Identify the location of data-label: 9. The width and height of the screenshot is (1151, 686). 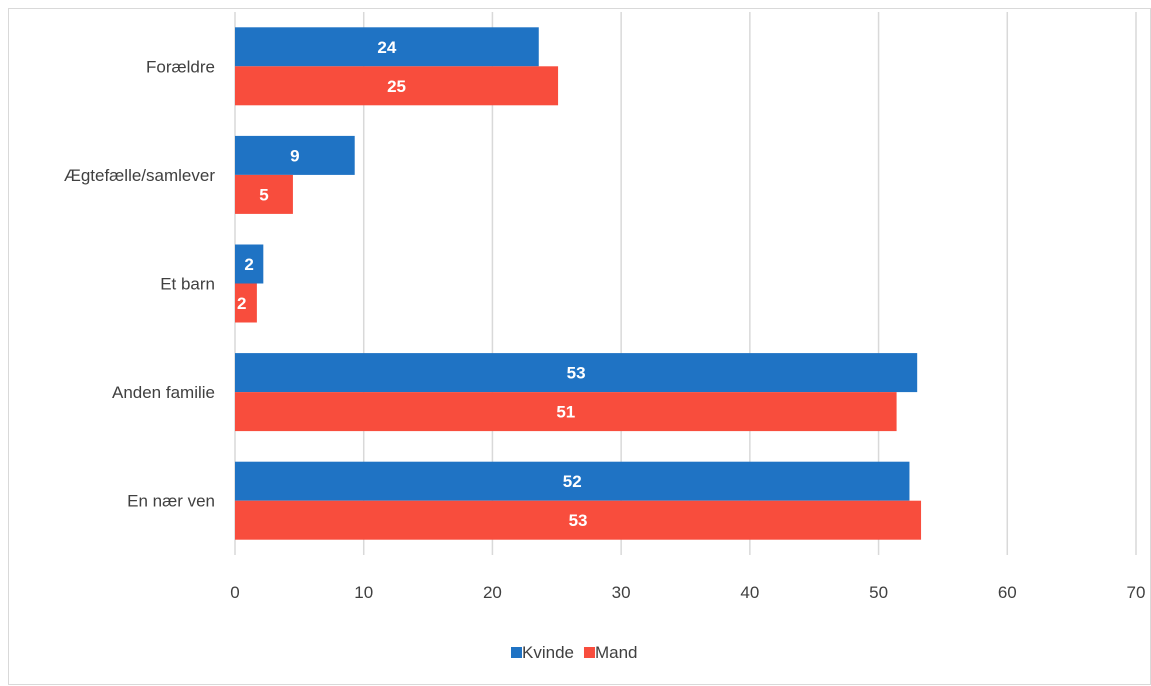
(294, 155).